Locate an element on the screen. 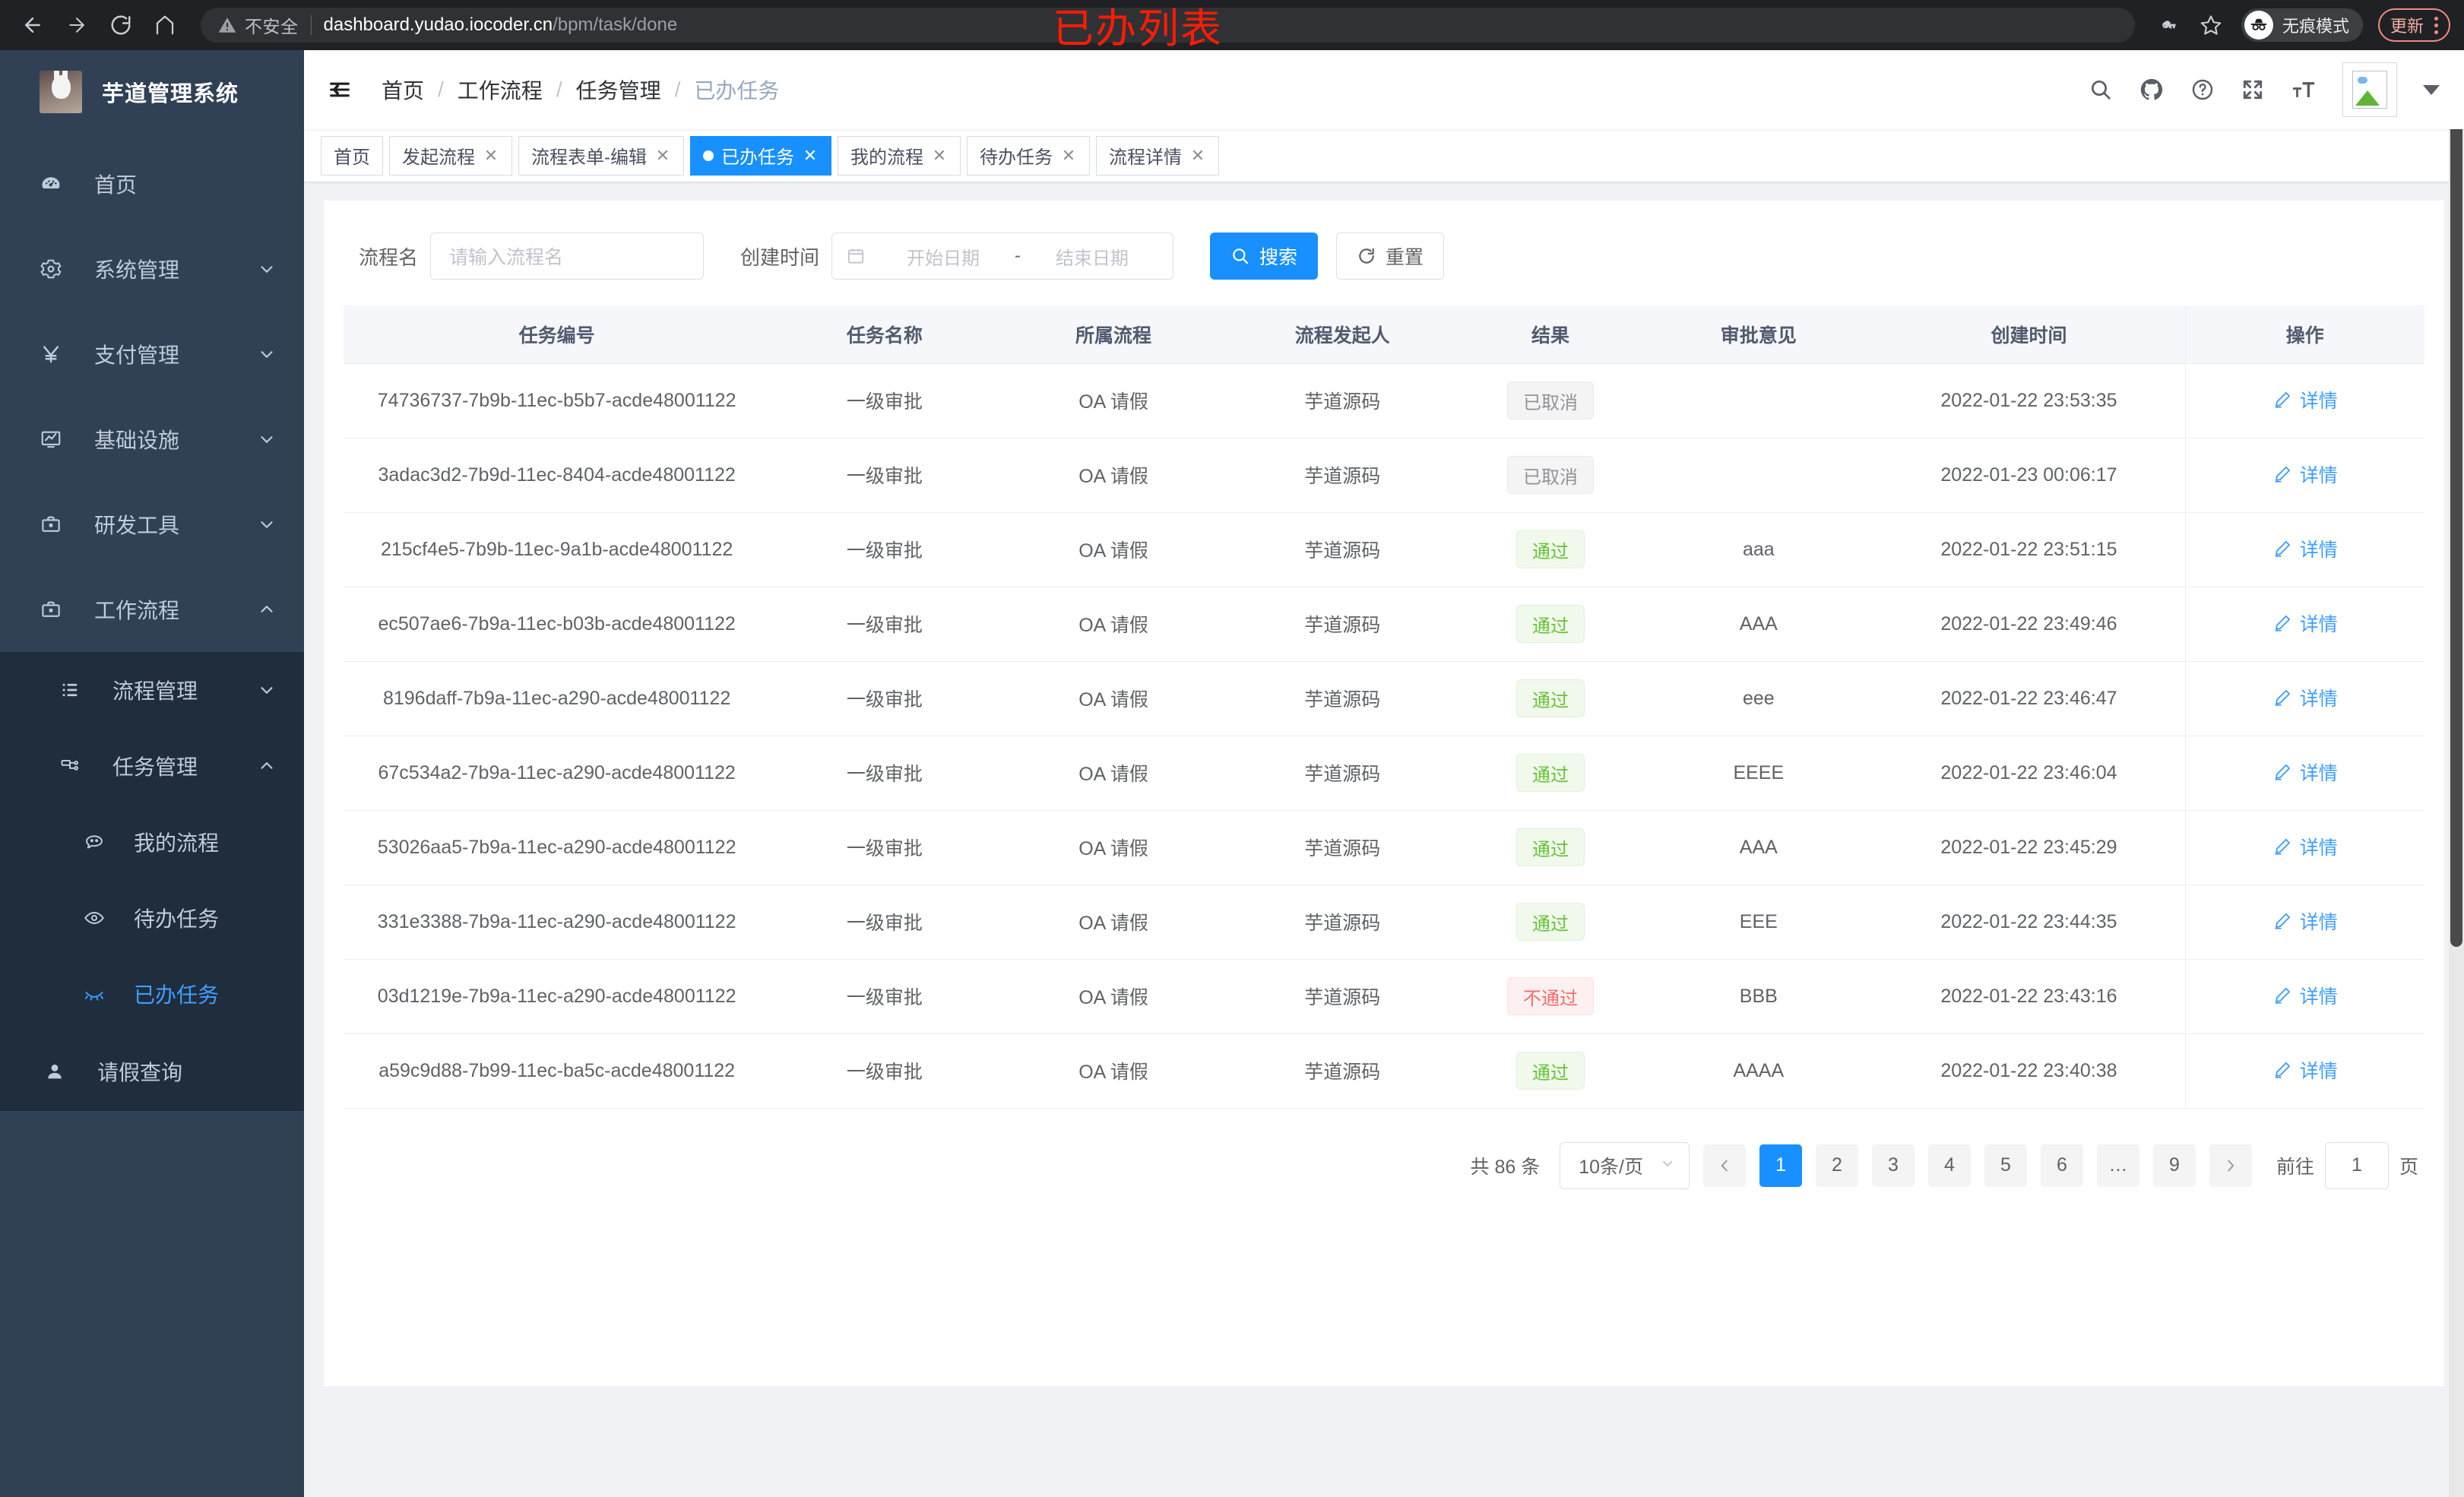 The width and height of the screenshot is (2464, 1497). tab-start-process: 发起流程 ✕ is located at coordinates (450, 155).